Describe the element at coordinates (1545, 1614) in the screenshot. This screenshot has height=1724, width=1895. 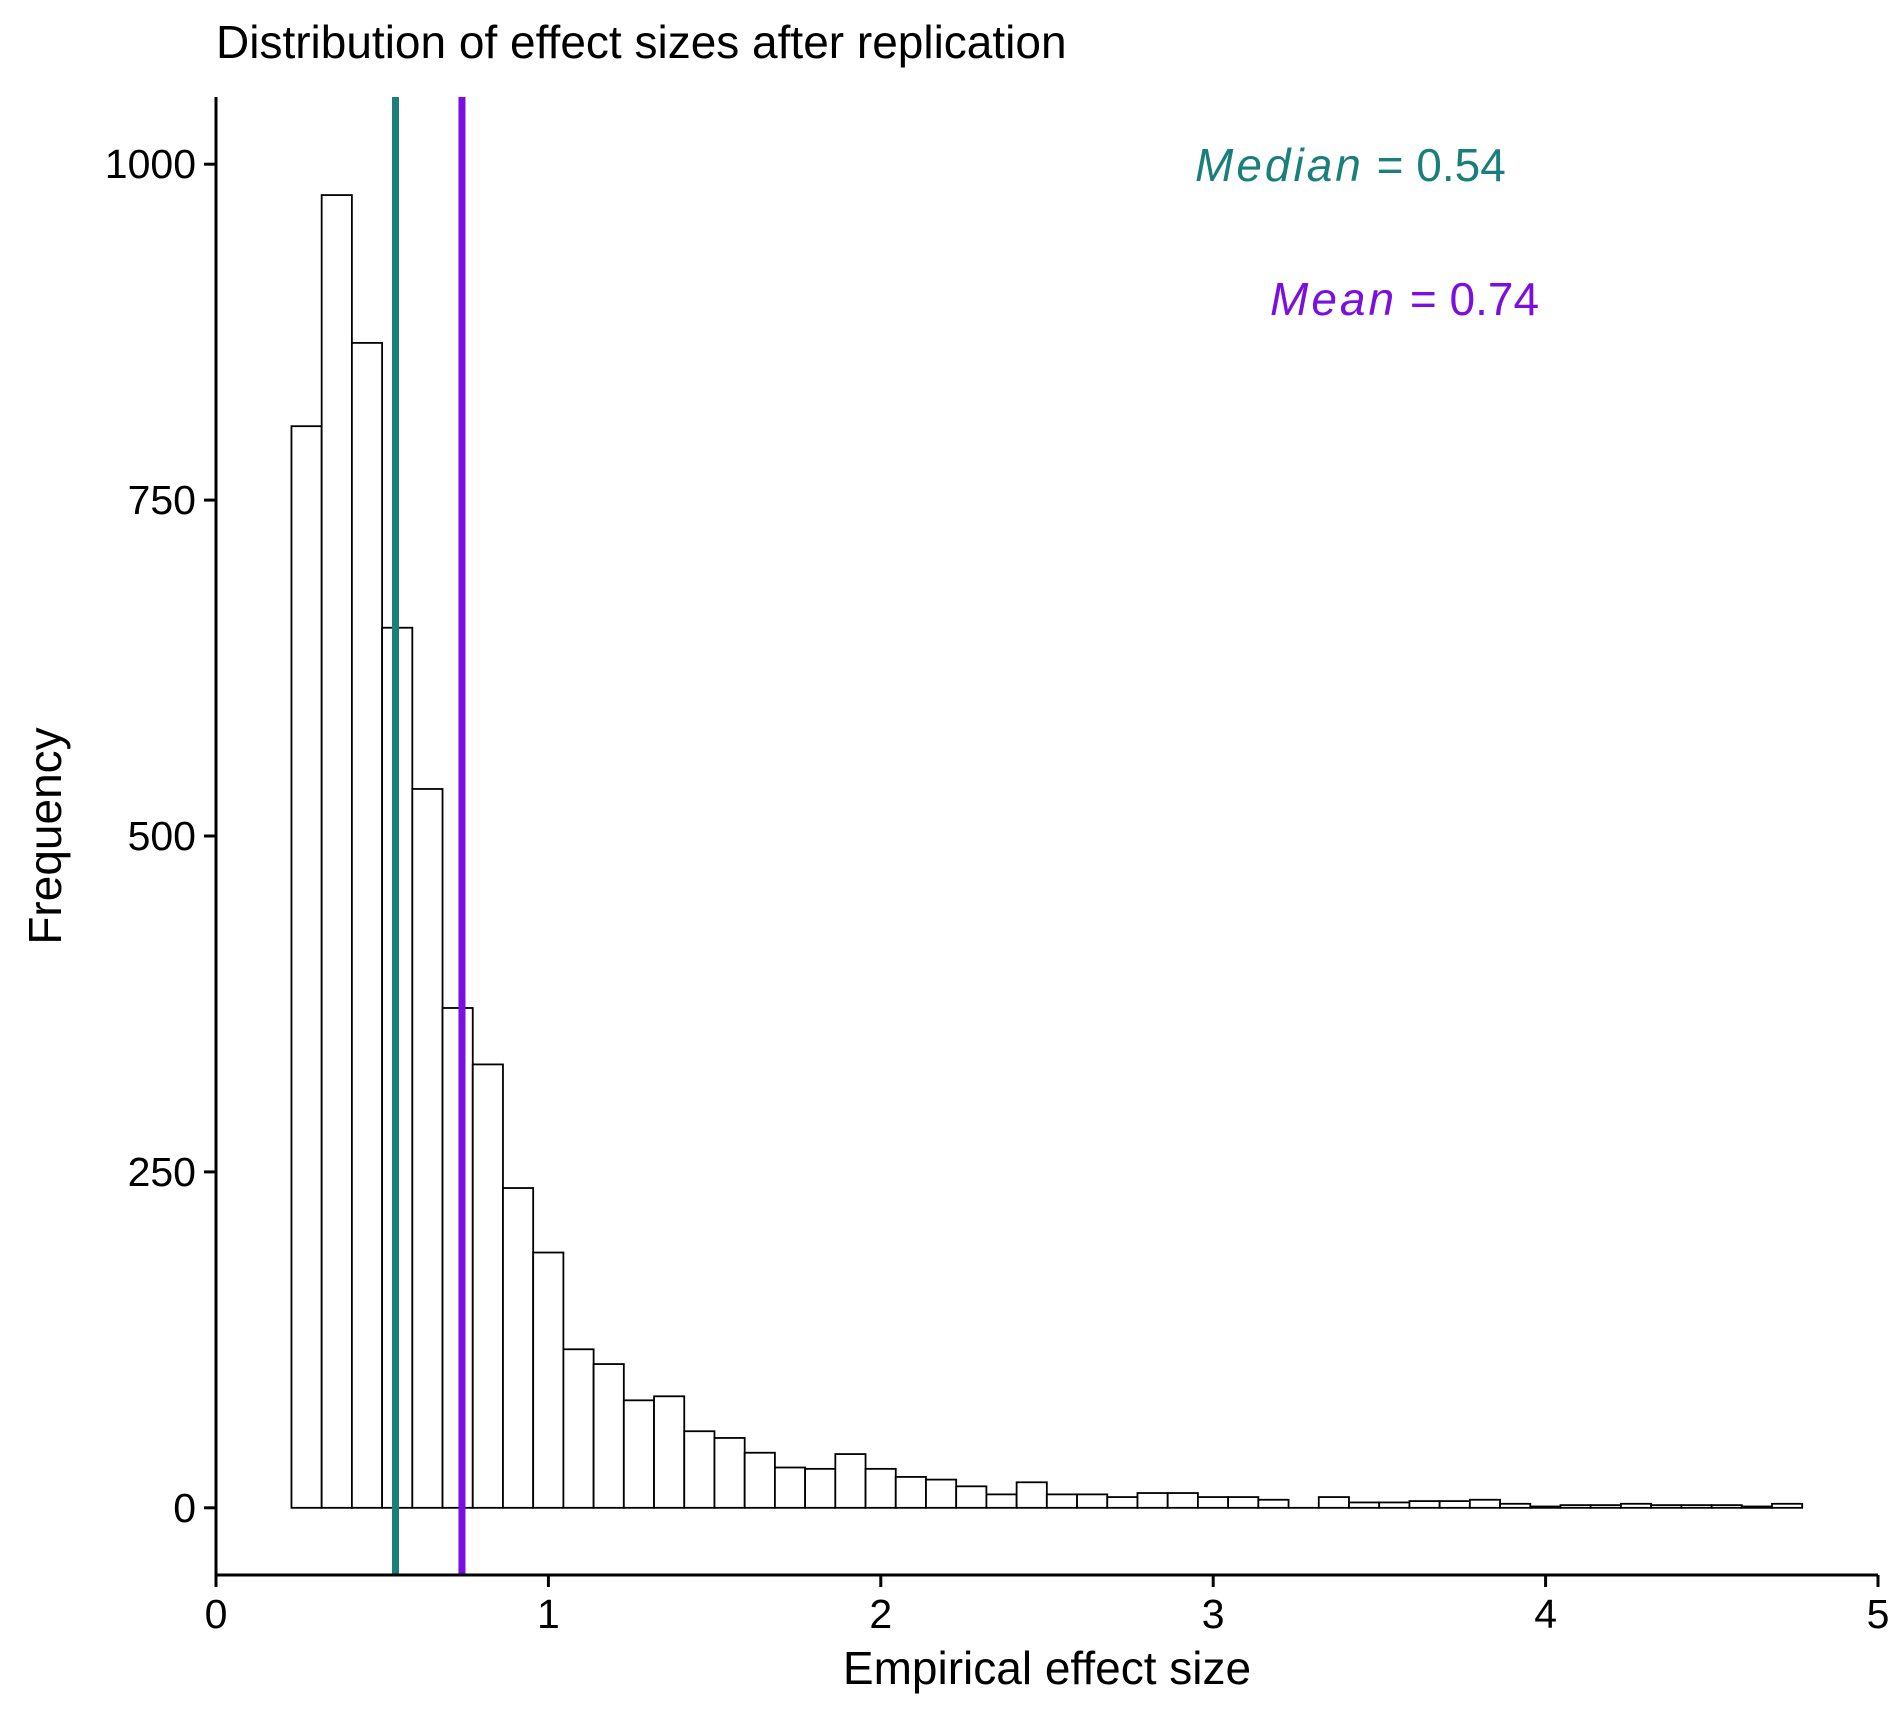
I see `x-tick-label: 4` at that location.